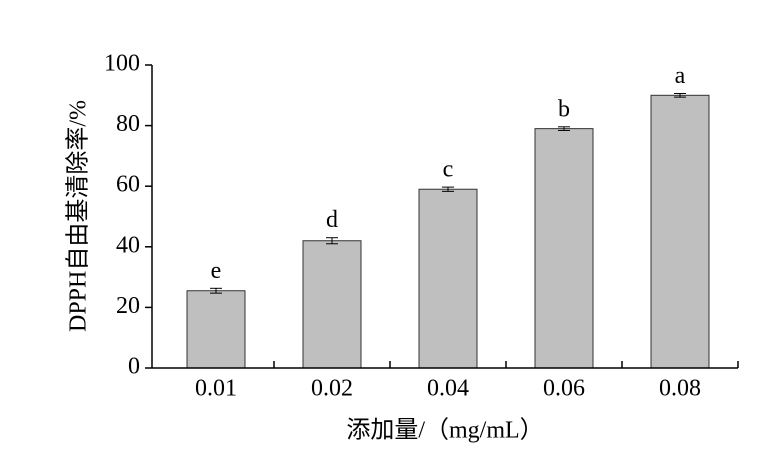 The height and width of the screenshot is (476, 765). Describe the element at coordinates (564, 109) in the screenshot. I see `significance-label: b` at that location.